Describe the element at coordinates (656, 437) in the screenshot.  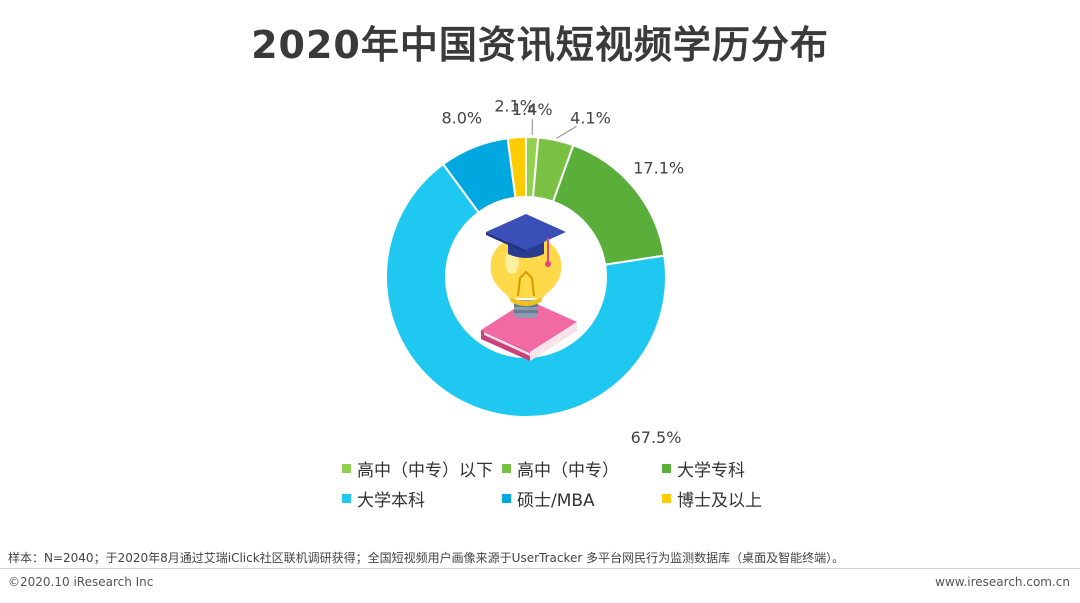
I see `data-label: 67.5%` at that location.